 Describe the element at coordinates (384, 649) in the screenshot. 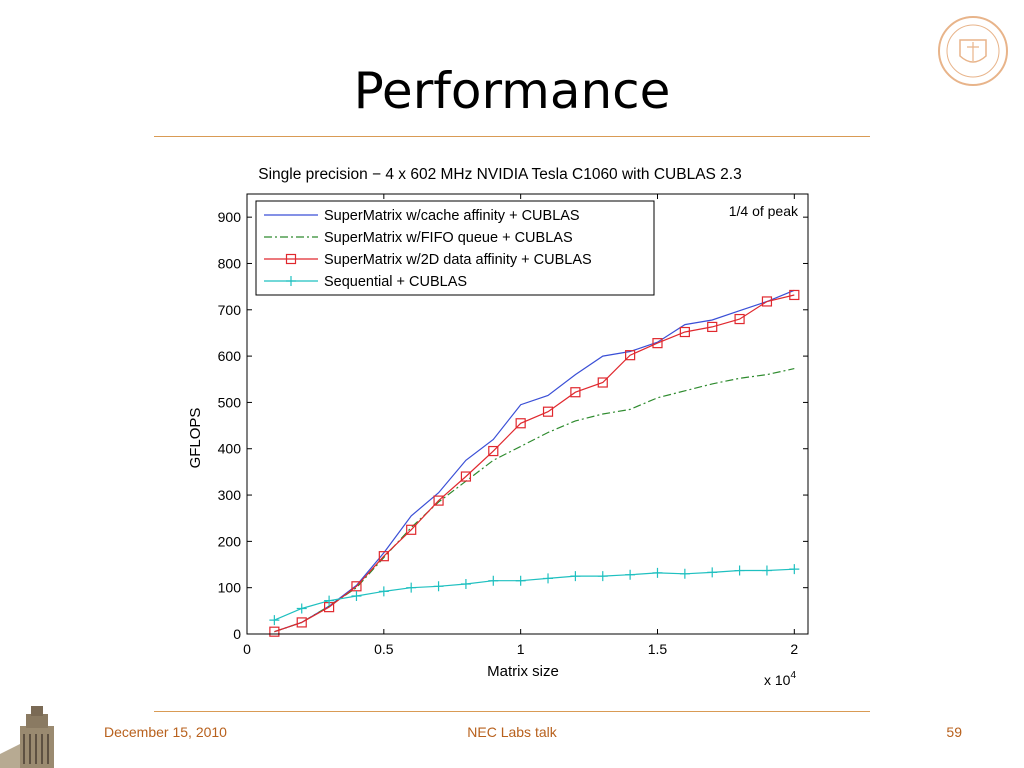

I see `x-tick-label: 0.5` at that location.